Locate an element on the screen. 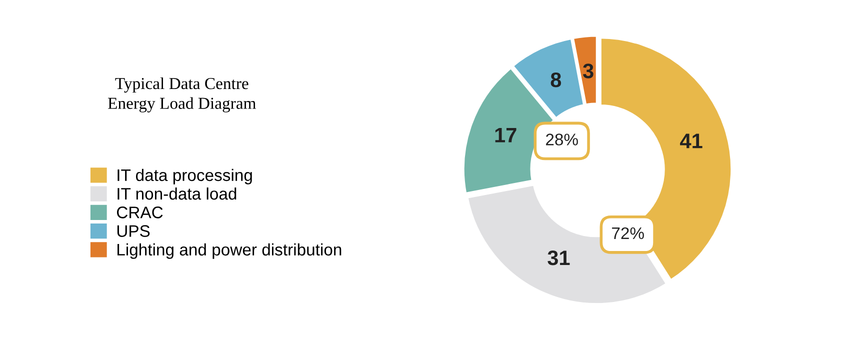 The width and height of the screenshot is (846, 339). legend-label: IT non-data load is located at coordinates (177, 193).